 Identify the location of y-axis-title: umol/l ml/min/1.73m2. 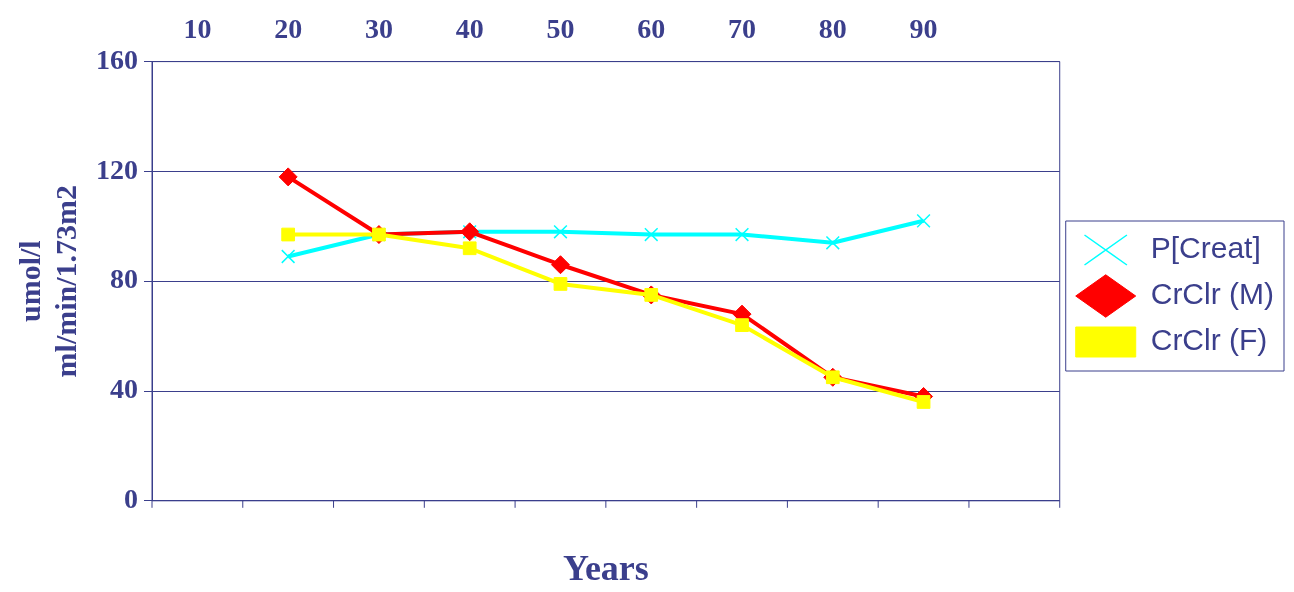
(47, 281).